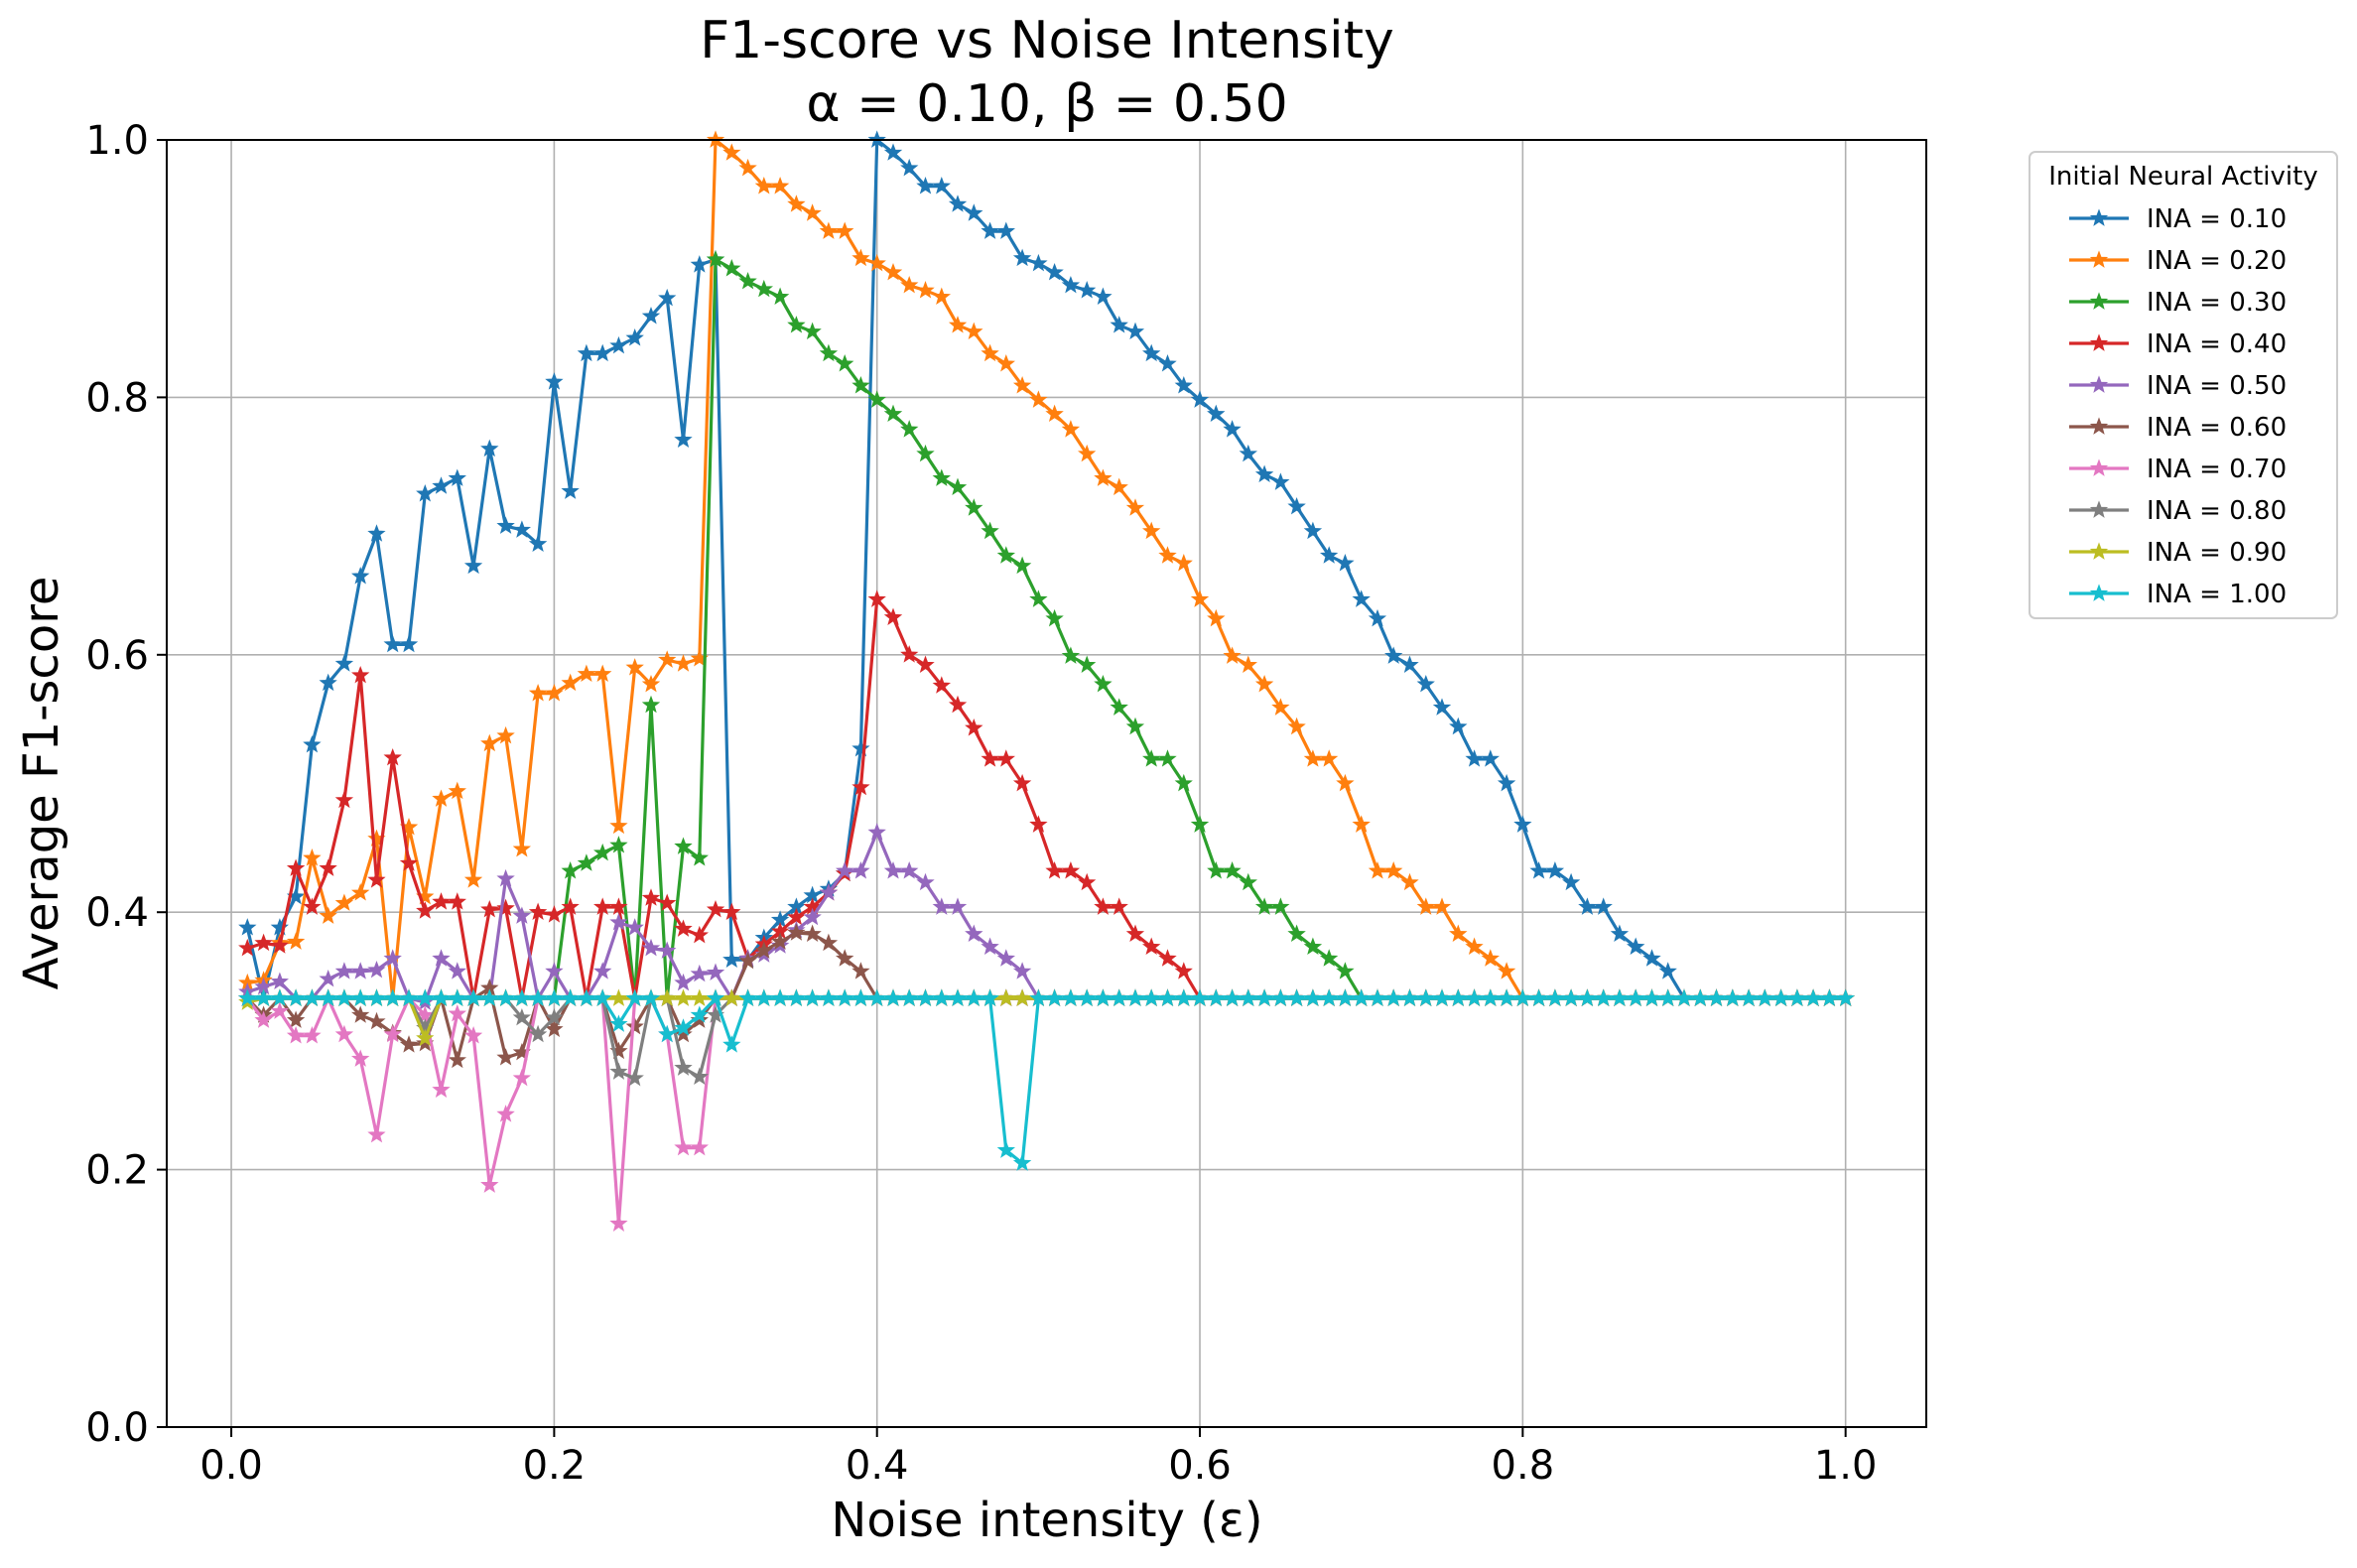 This screenshot has width=2357, height=1568. I want to click on legend-entry: INA = 0.10, so click(2178, 219).